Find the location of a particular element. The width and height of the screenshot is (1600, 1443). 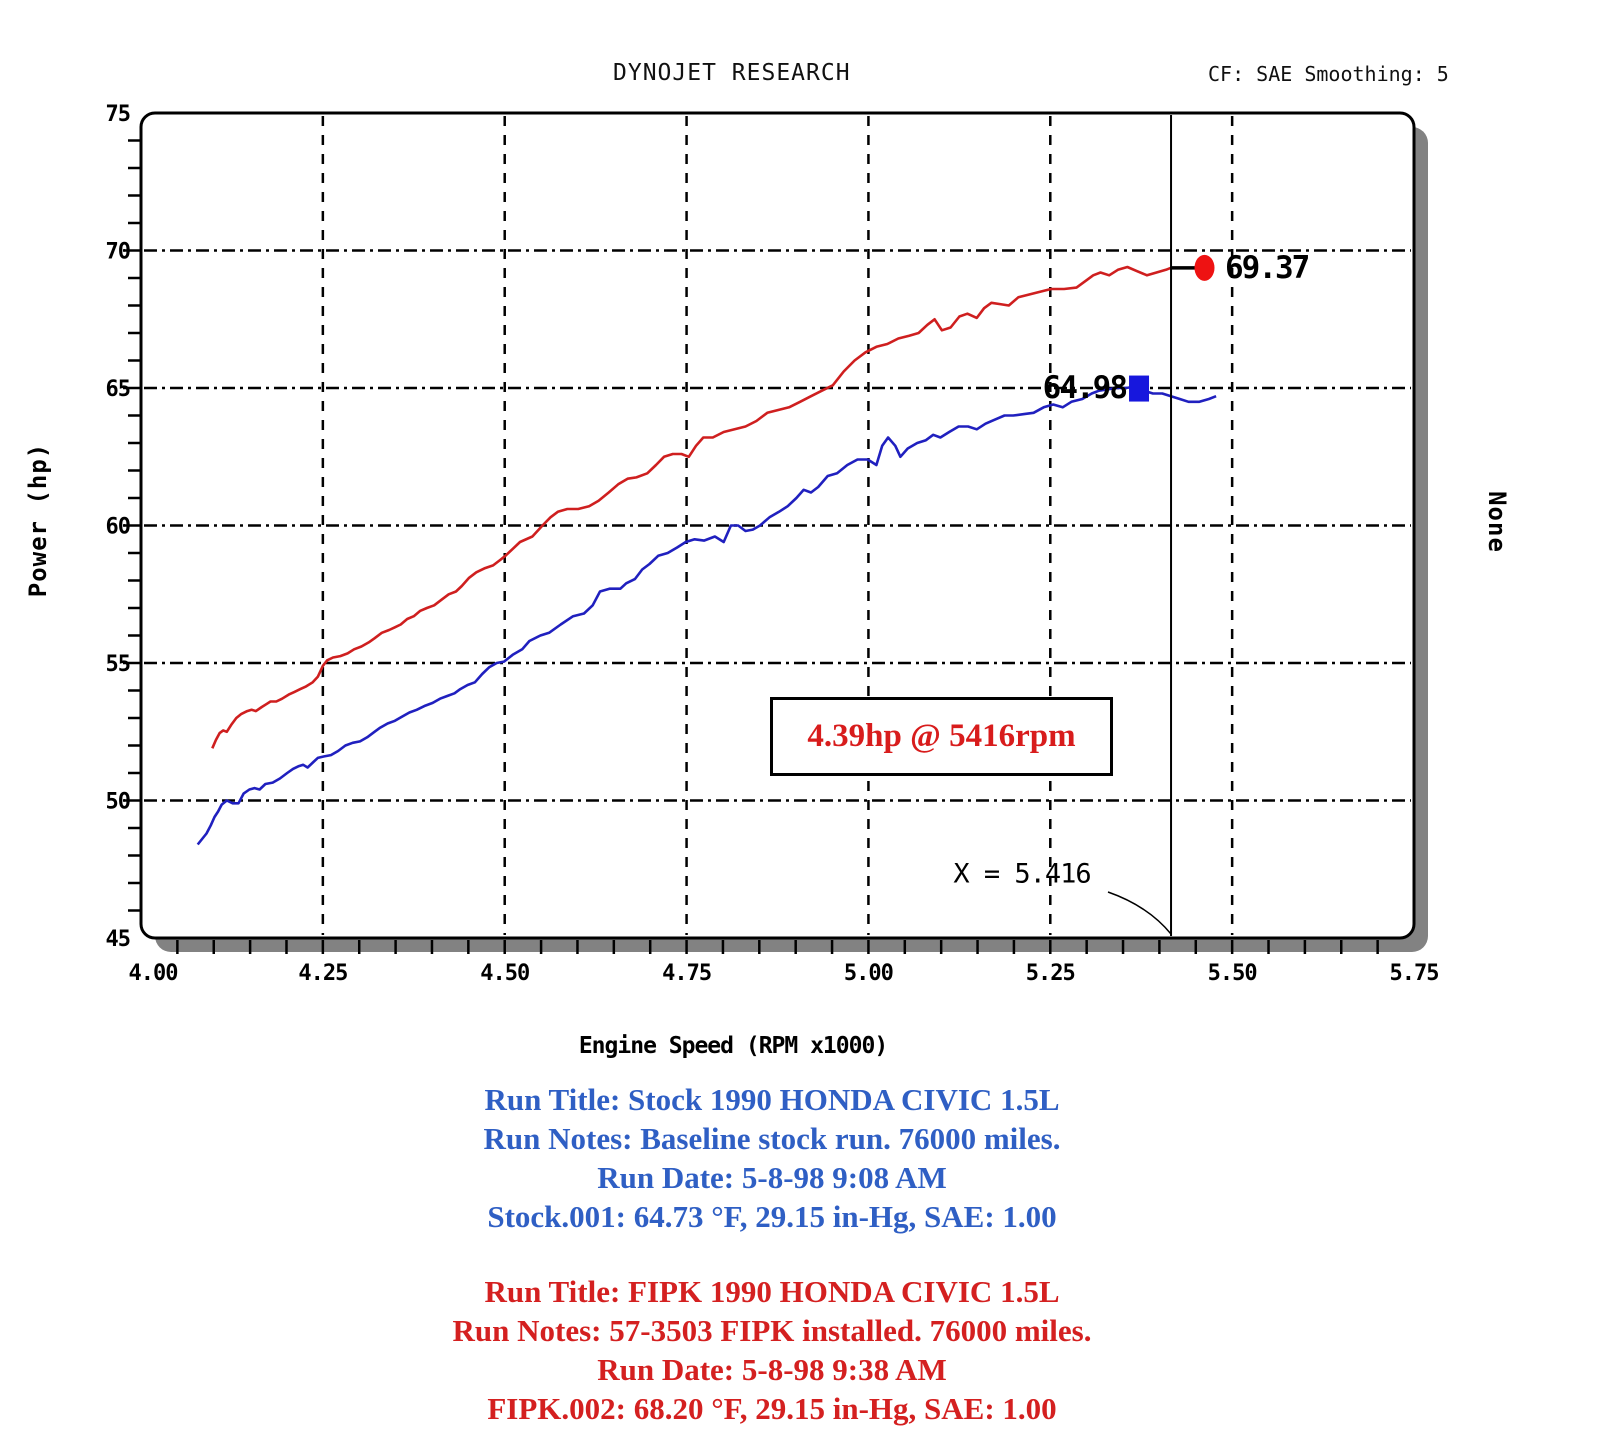

y-tick-label: 50 is located at coordinates (118, 802).